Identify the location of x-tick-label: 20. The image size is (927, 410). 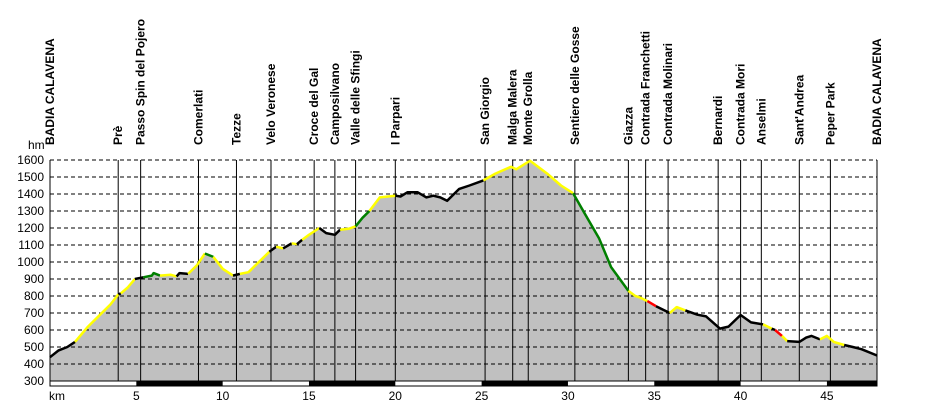
(396, 396).